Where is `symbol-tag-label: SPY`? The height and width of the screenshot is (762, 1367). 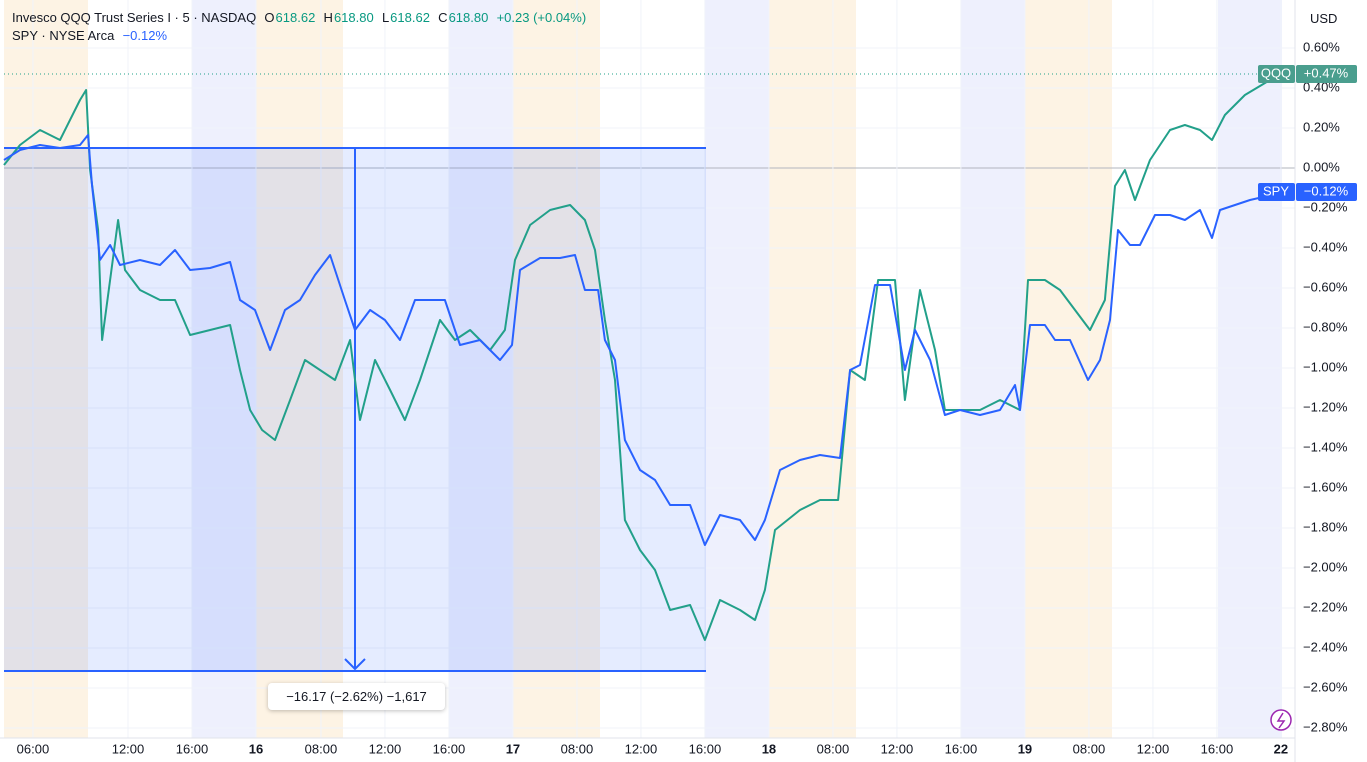 symbol-tag-label: SPY is located at coordinates (1276, 190).